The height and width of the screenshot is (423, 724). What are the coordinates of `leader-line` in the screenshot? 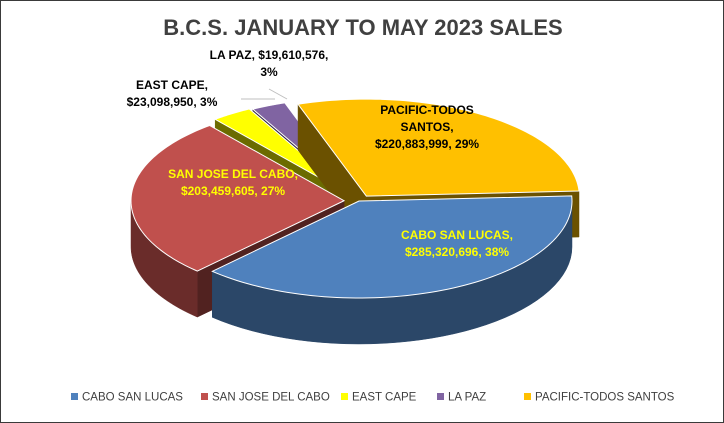 It's located at (278, 94).